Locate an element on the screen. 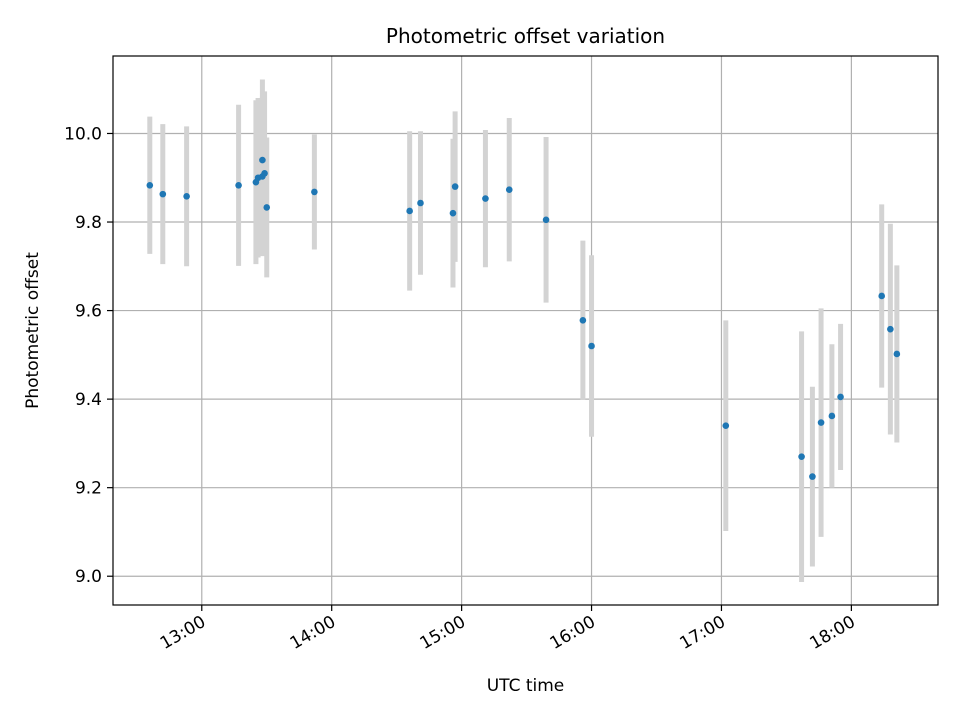 This screenshot has height=720, width=960. y-tick-label: 9.0 is located at coordinates (88, 577).